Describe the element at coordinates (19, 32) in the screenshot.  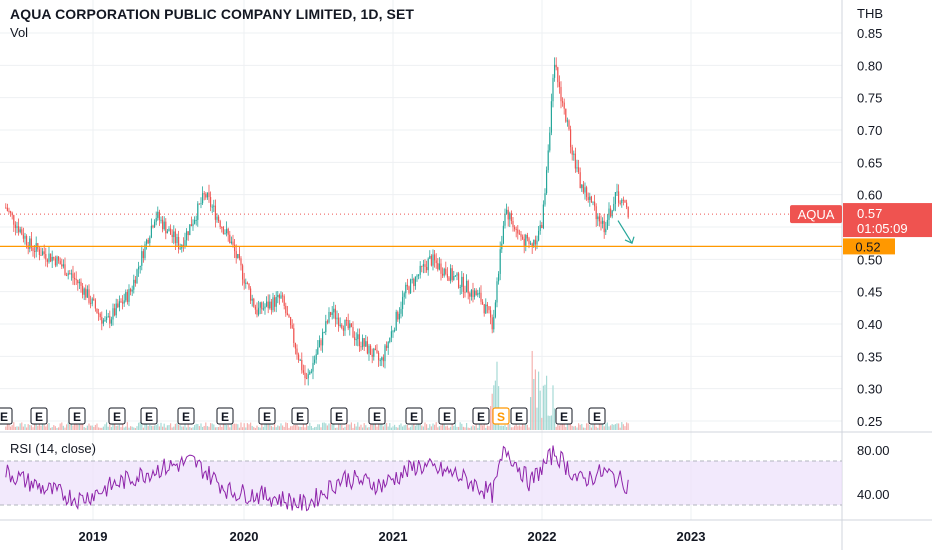
I see `volume-legend: Vol` at that location.